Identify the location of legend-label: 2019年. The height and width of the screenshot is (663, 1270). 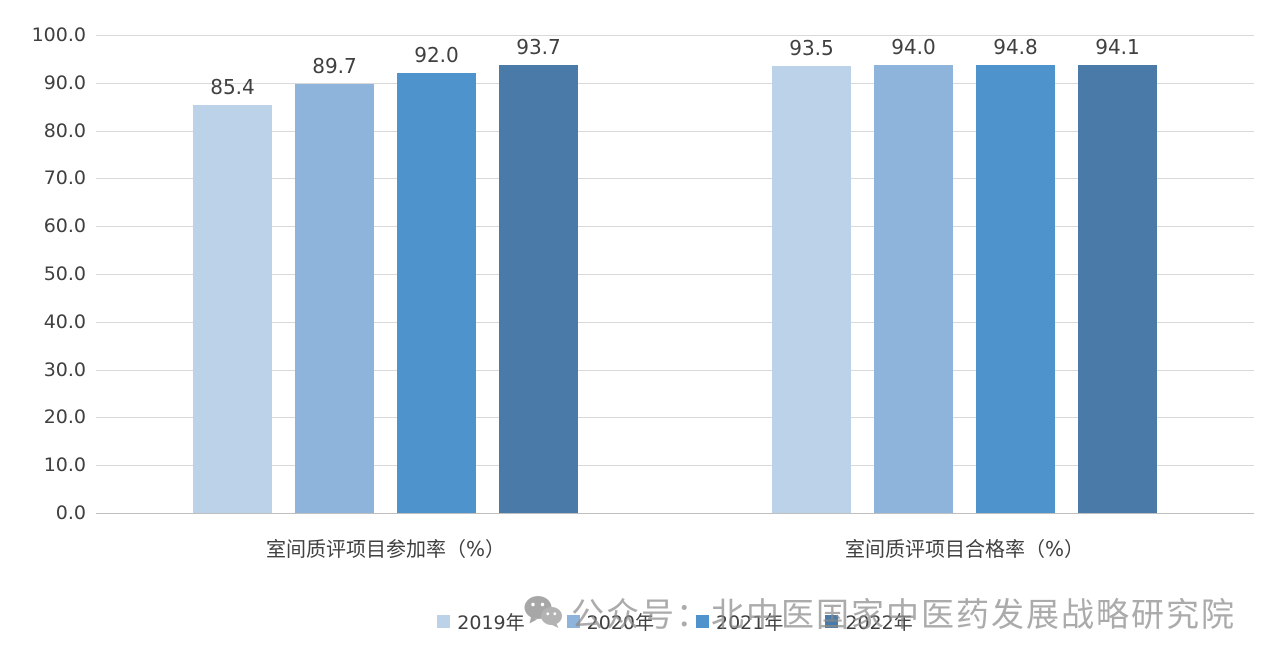
(491, 623).